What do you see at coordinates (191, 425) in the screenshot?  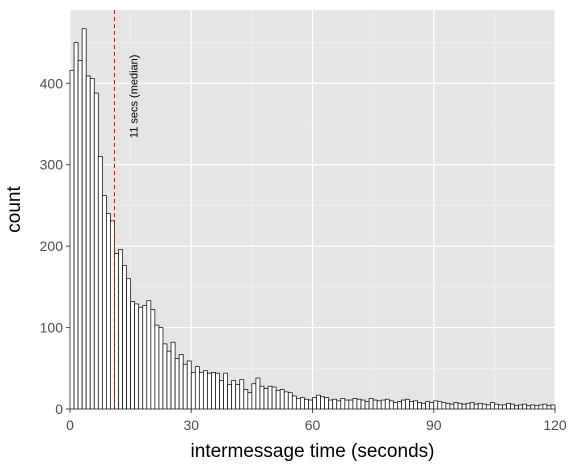 I see `x-tick-label: 30` at bounding box center [191, 425].